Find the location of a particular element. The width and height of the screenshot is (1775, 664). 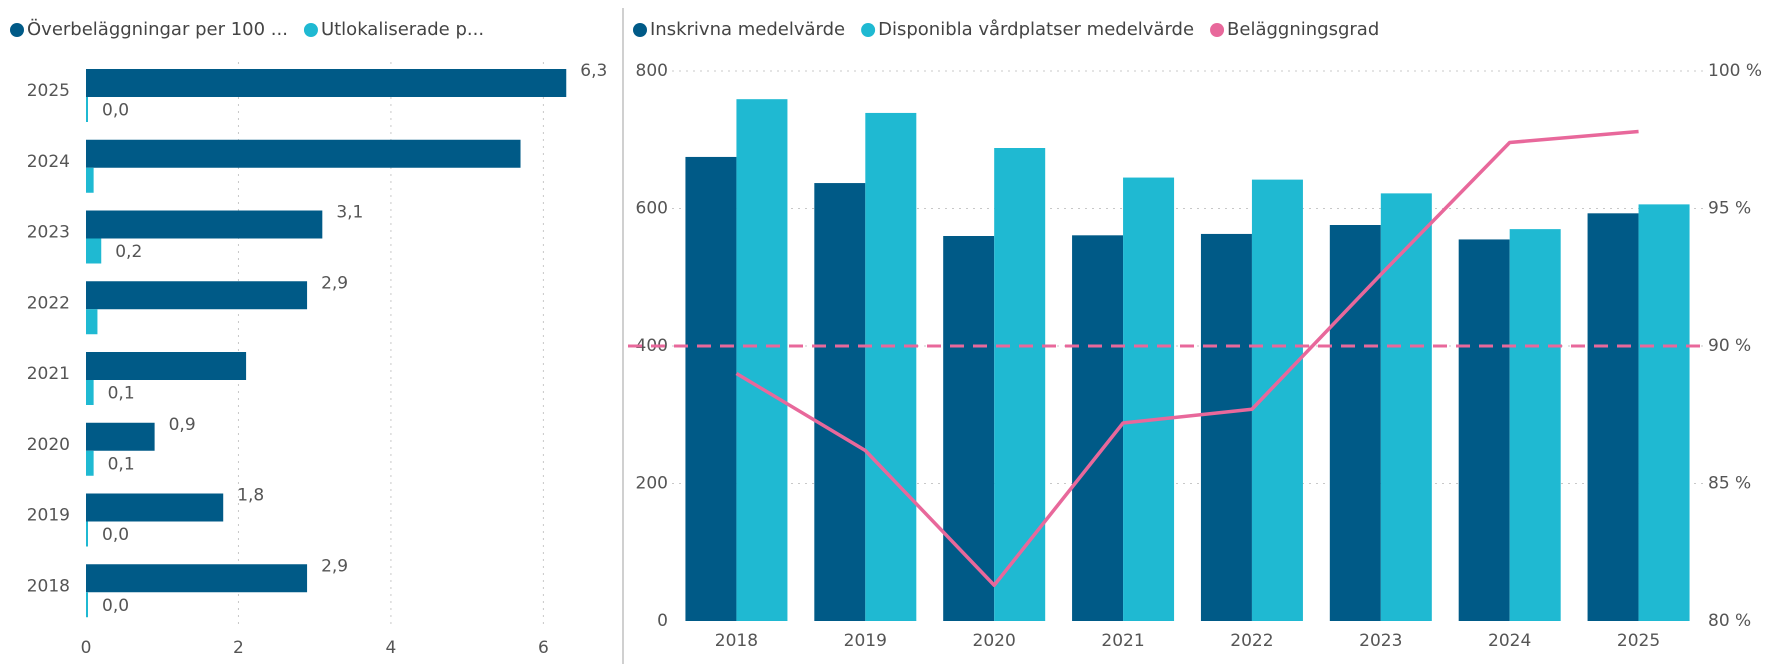

y2-tick-label: 85 % is located at coordinates (1729, 484).